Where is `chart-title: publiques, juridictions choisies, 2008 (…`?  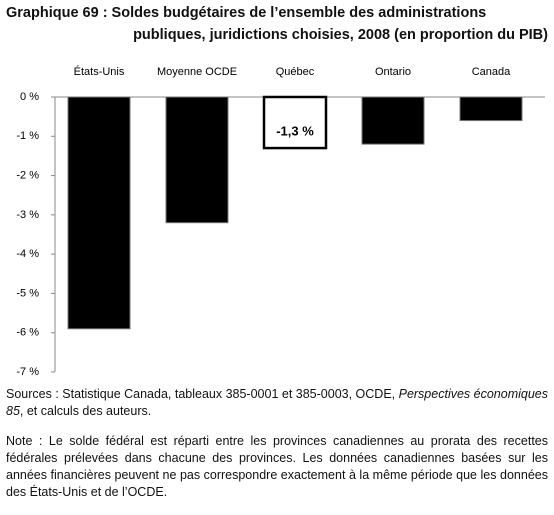 chart-title: publiques, juridictions choisies, 2008 (… is located at coordinates (340, 35).